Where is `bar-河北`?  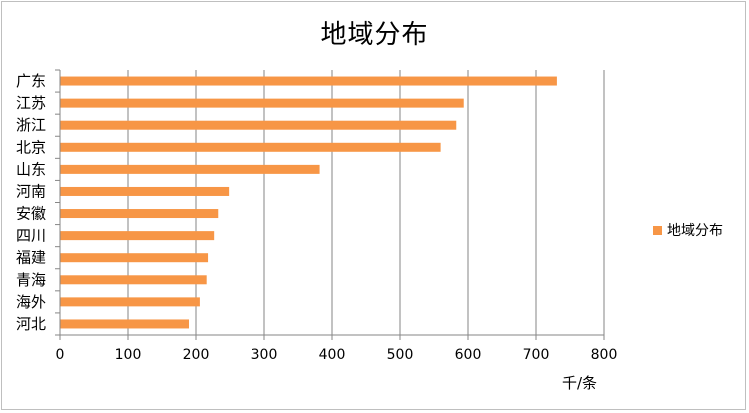
bar-河北 is located at coordinates (125, 324).